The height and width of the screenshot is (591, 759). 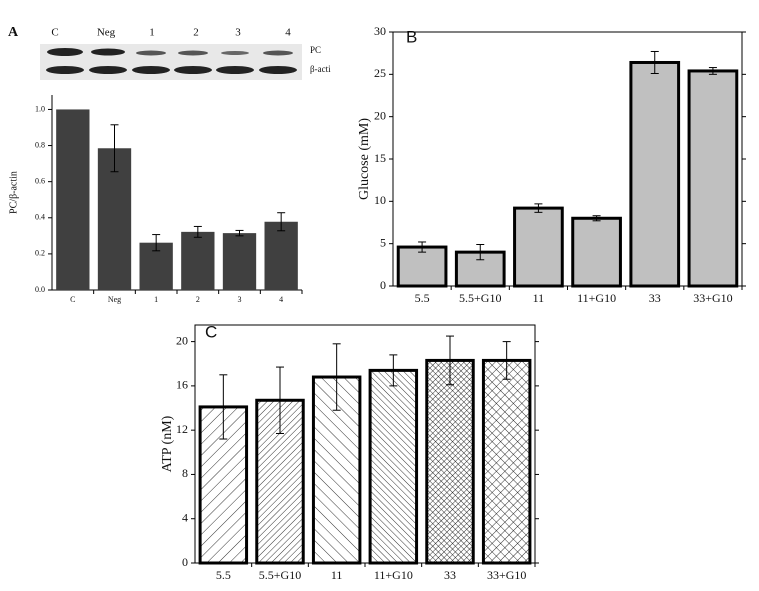 What do you see at coordinates (185, 473) in the screenshot?
I see `y-tick-label: 8` at bounding box center [185, 473].